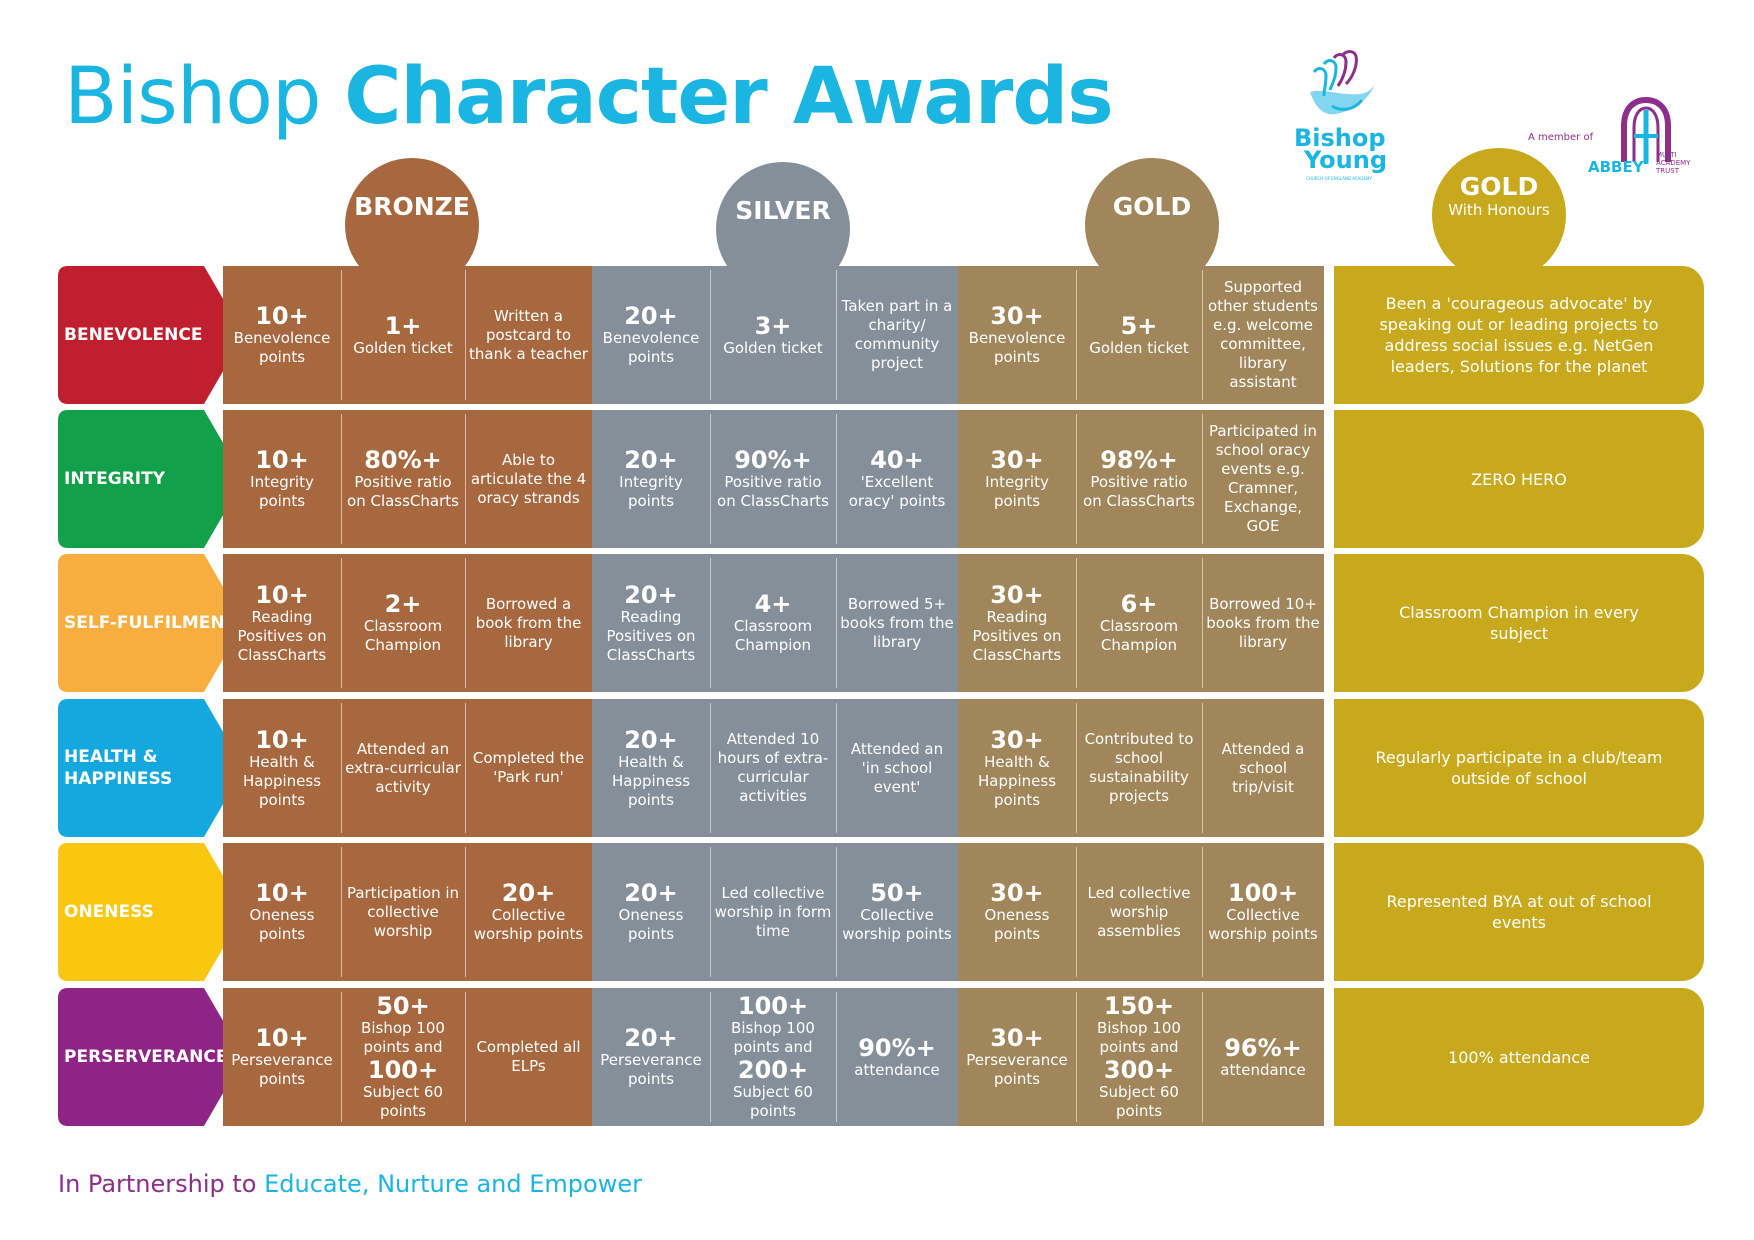 This screenshot has height=1240, width=1754. I want to click on category-arrow: PERSERVERANCE, so click(151, 1057).